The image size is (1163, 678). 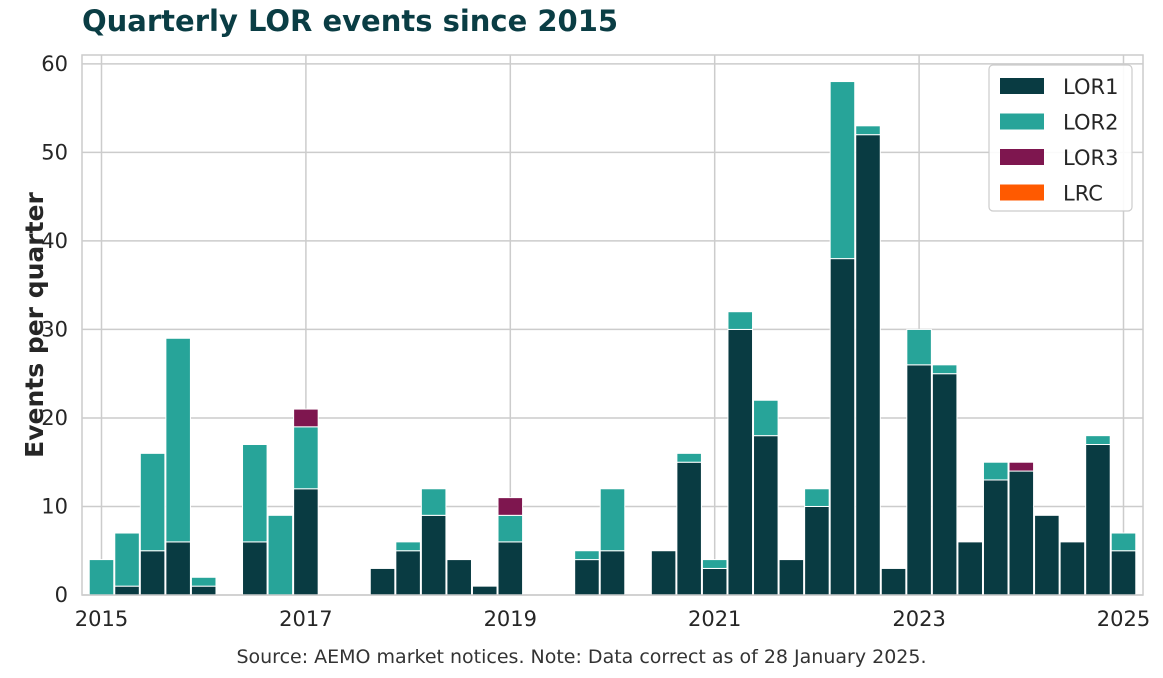 What do you see at coordinates (1123, 619) in the screenshot?
I see `x-tick-label: 2025` at bounding box center [1123, 619].